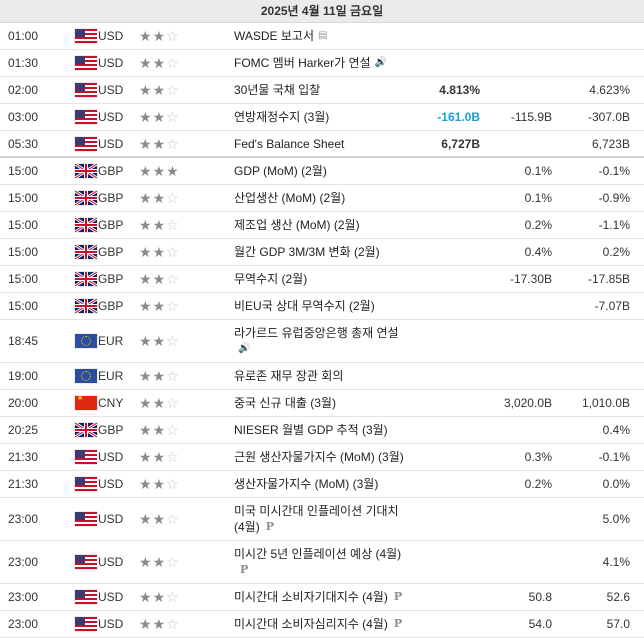 This screenshot has width=644, height=638. I want to click on event-name: 월간 GDP 3M/3M 변화 (2월), so click(323, 252).